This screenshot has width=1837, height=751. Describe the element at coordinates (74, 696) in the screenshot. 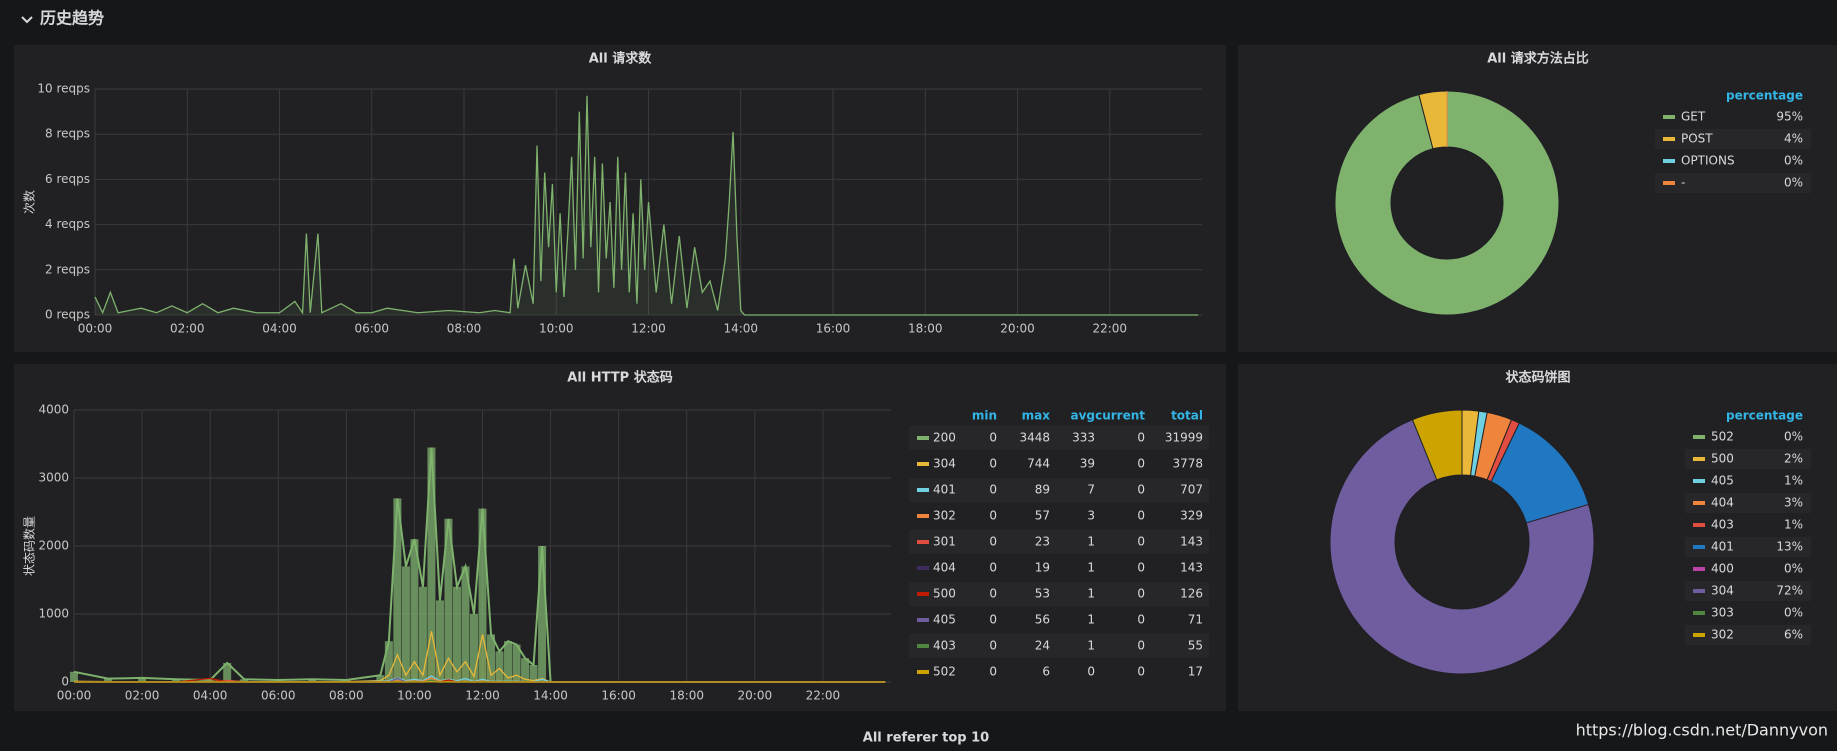

I see `x-tick-label: 00:00` at that location.